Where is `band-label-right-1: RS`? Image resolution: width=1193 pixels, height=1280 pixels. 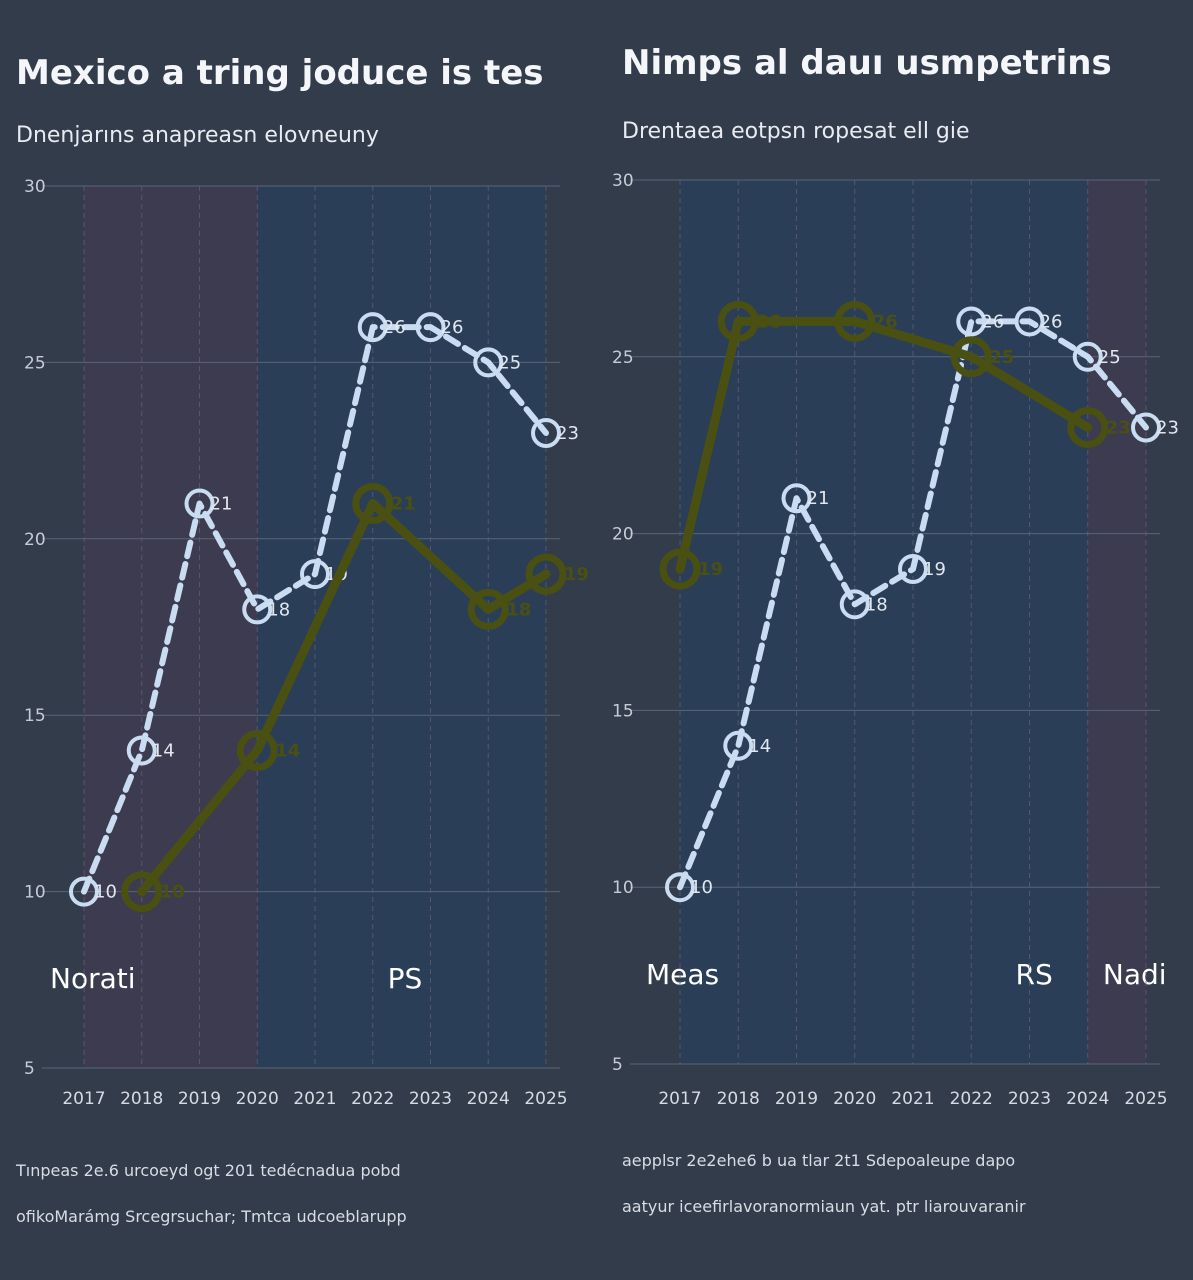 band-label-right-1: RS is located at coordinates (1034, 974).